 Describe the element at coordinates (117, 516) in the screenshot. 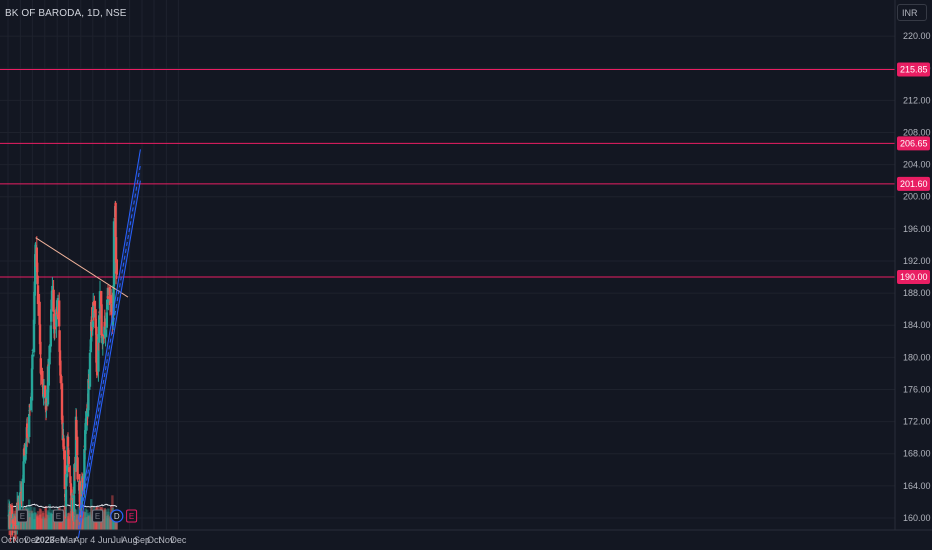

I see `dividend-marker` at that location.